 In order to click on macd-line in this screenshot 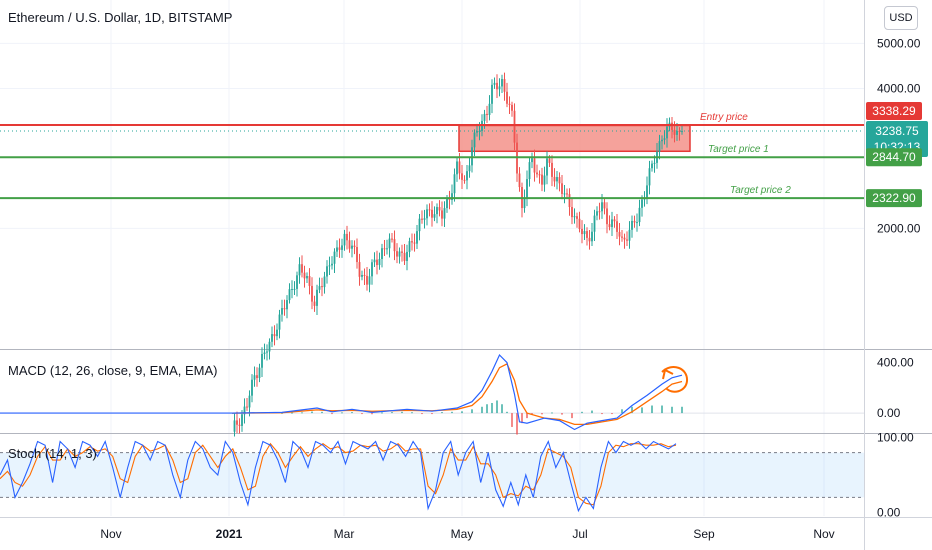, I will do `click(457, 392)`.